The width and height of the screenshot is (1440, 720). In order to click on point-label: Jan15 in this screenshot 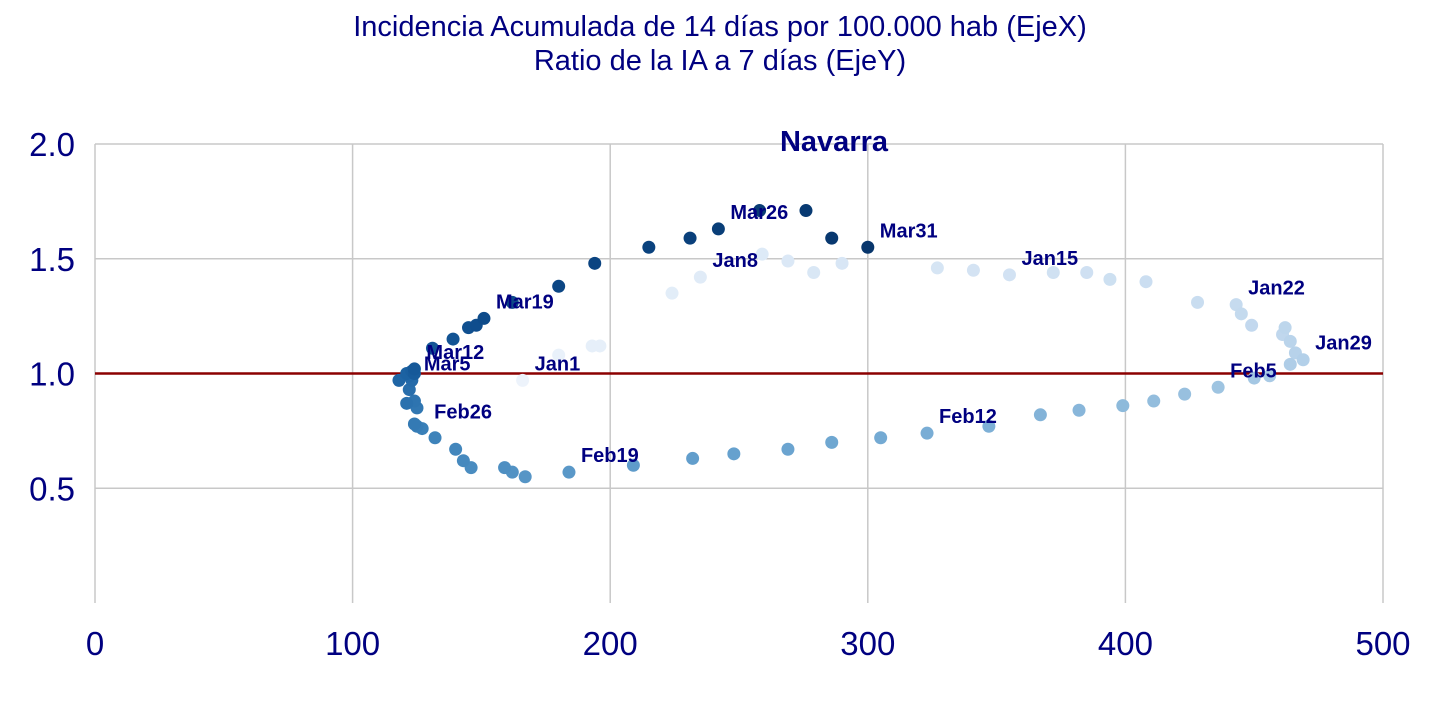, I will do `click(1049, 259)`.